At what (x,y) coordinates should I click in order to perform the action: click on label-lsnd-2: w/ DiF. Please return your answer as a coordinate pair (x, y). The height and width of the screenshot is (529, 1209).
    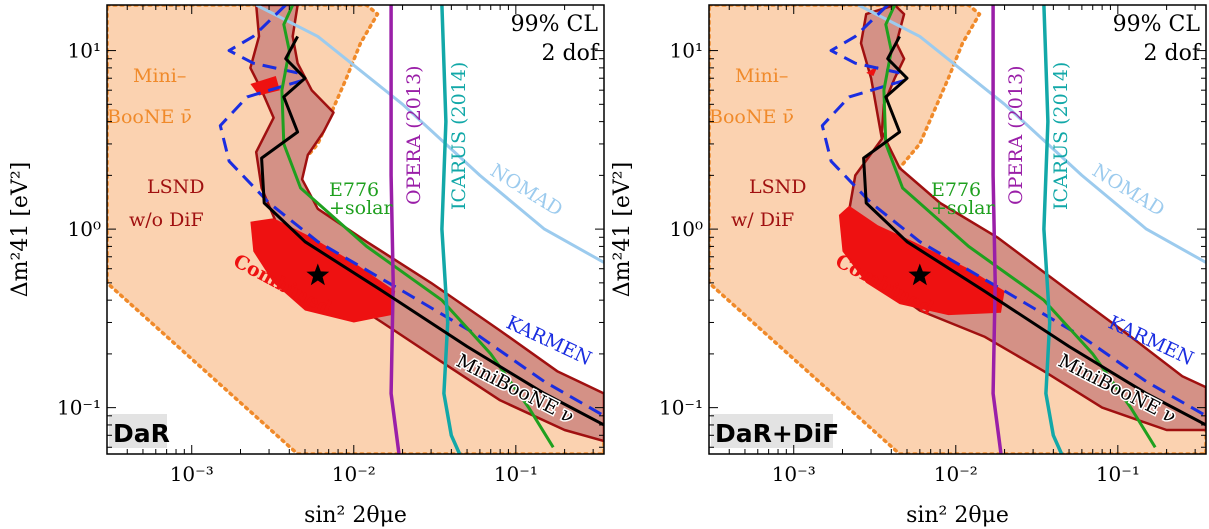
    Looking at the image, I should click on (762, 220).